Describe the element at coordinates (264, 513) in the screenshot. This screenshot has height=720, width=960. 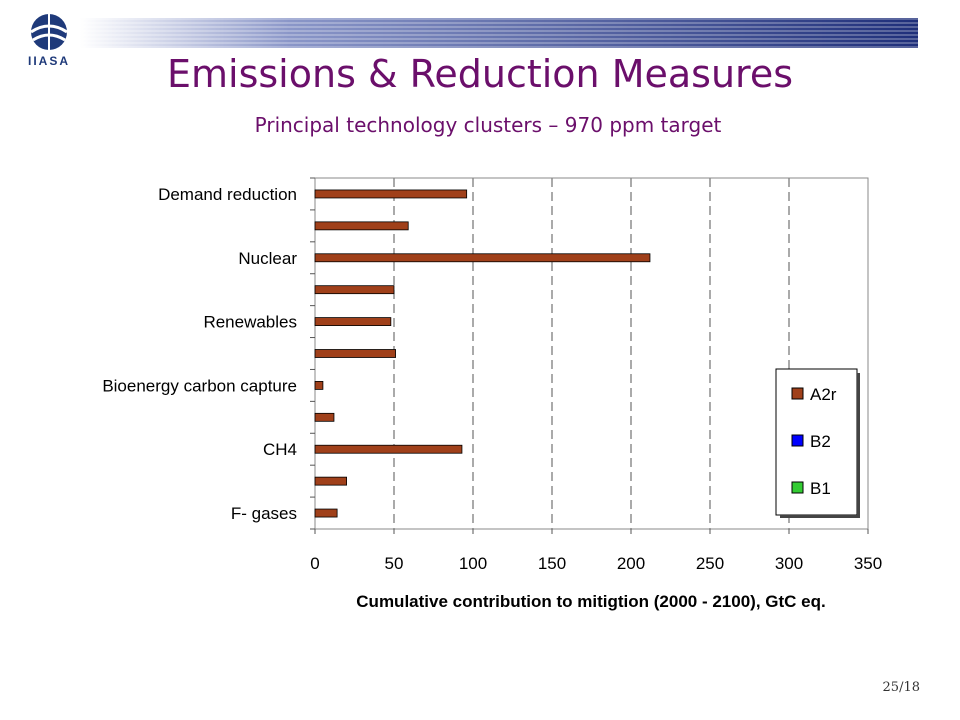
I see `y-category-label: F- gases` at that location.